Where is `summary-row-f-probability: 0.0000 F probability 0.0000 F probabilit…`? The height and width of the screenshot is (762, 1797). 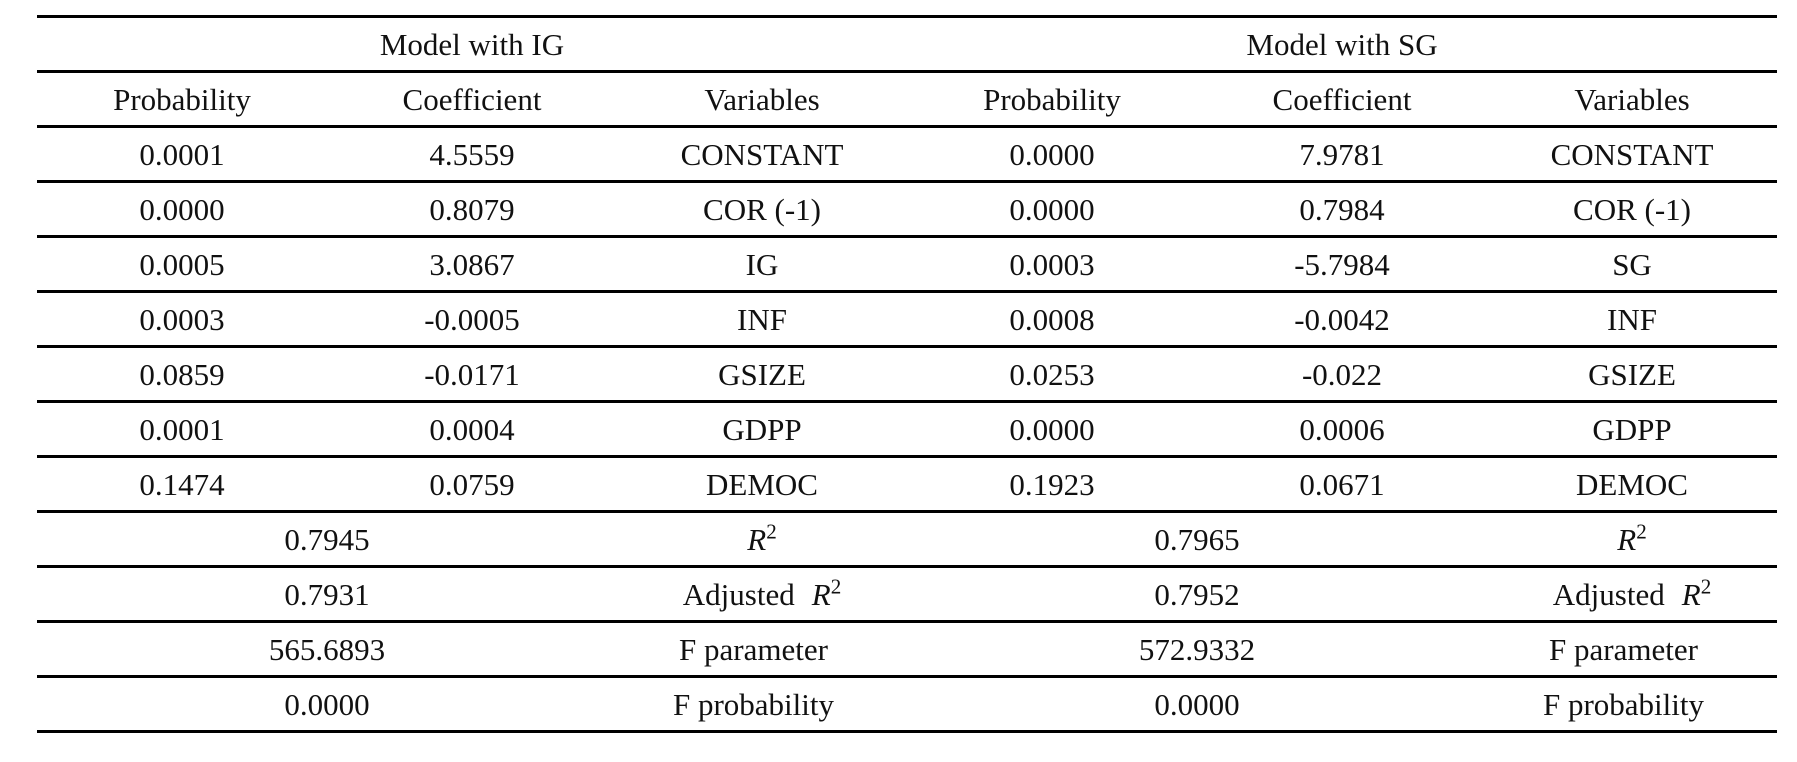 summary-row-f-probability: 0.0000 F probability 0.0000 F probabilit… is located at coordinates (907, 704).